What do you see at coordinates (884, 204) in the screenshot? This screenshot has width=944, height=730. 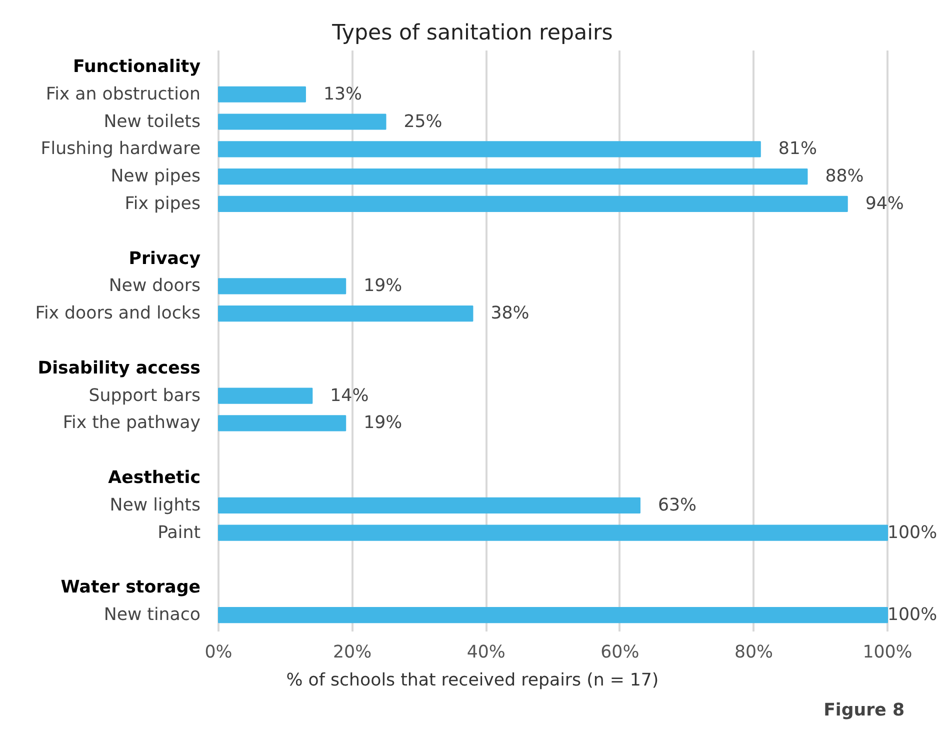 I see `data-label: 94%` at bounding box center [884, 204].